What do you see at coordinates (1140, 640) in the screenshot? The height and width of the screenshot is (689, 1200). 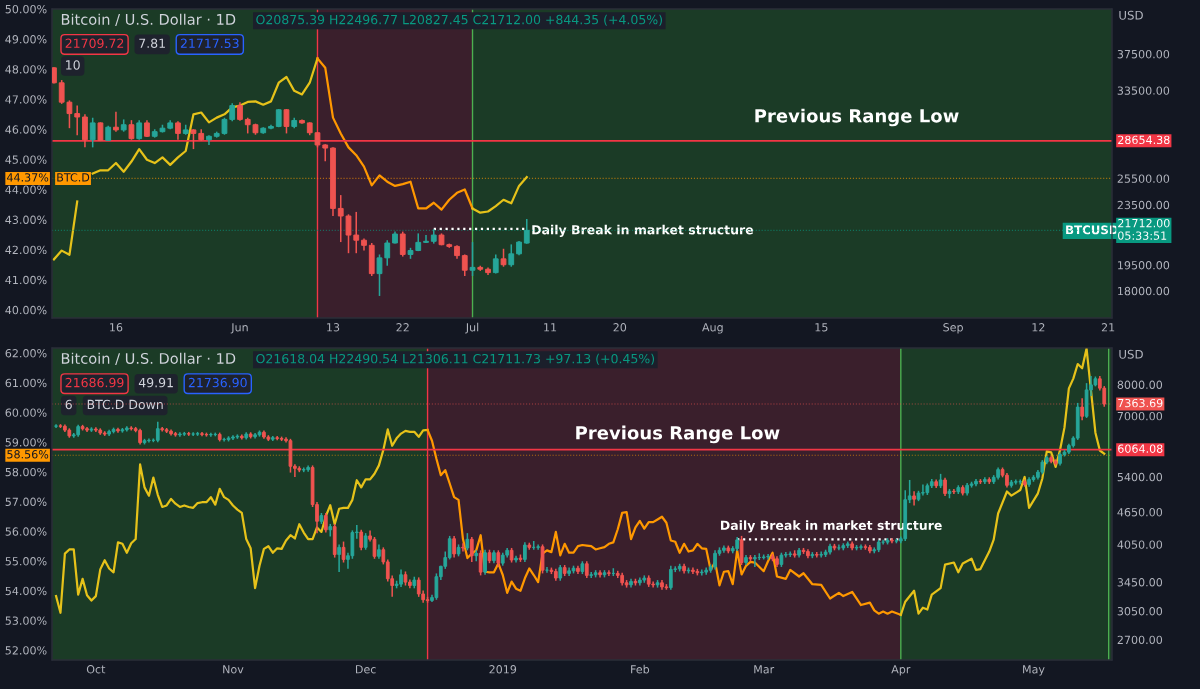 I see `y2-tick-label: 2700.00` at bounding box center [1140, 640].